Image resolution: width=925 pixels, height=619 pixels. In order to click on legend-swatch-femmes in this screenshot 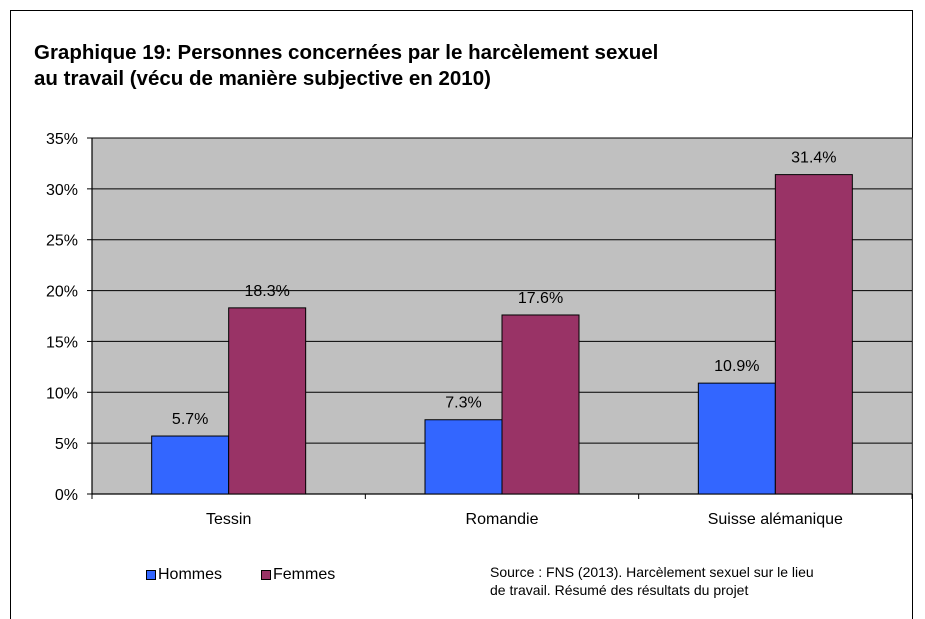, I will do `click(266, 575)`.